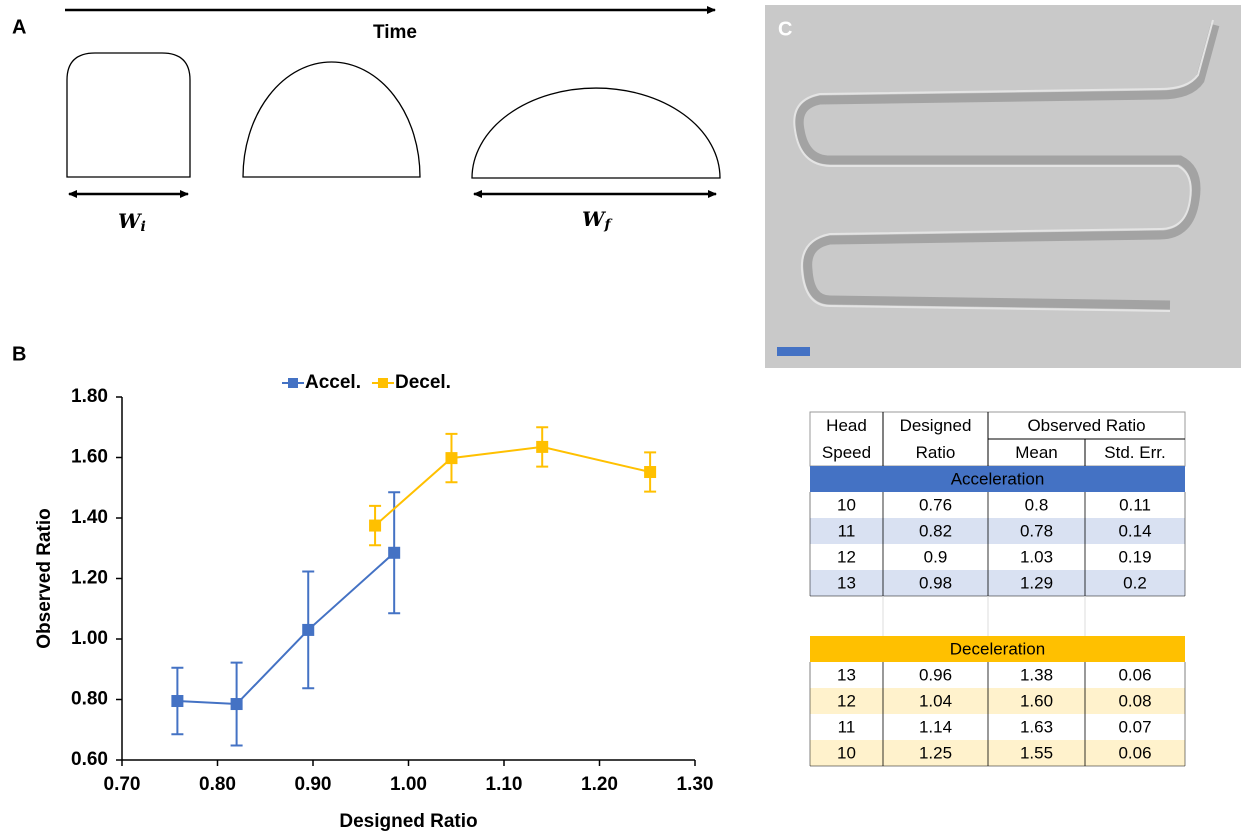  I want to click on printed-line-edge, so click(1003, 165).